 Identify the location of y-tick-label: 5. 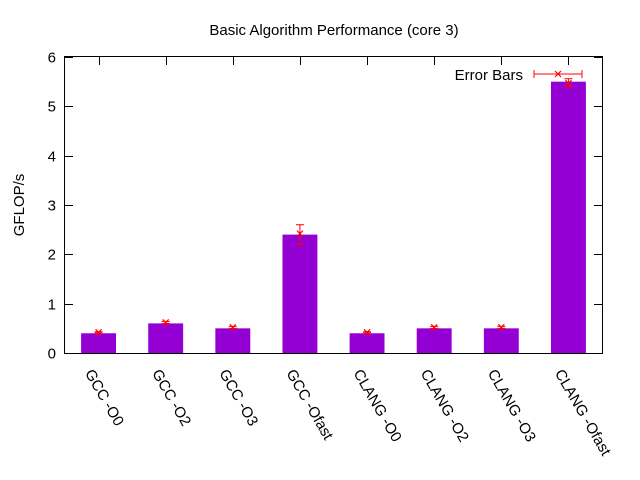
(52, 107).